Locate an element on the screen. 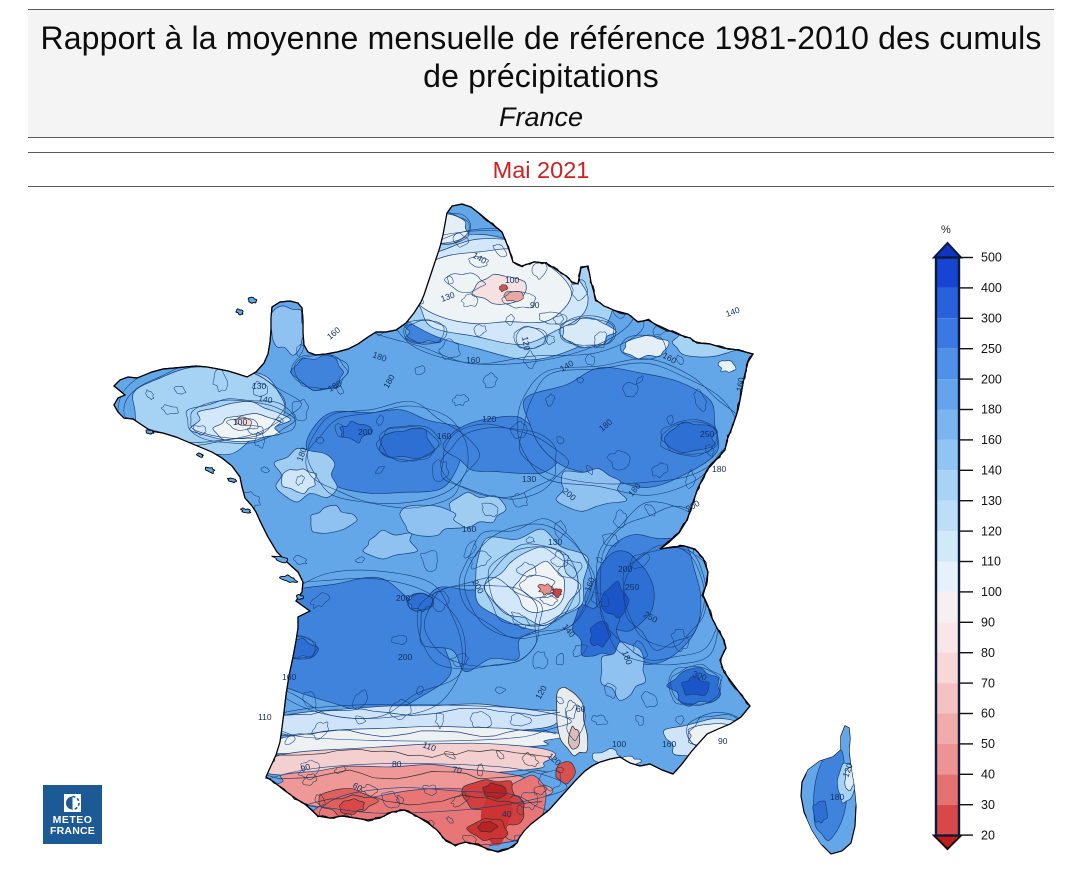 The height and width of the screenshot is (869, 1085). svg-text: METEO is located at coordinates (73, 820).